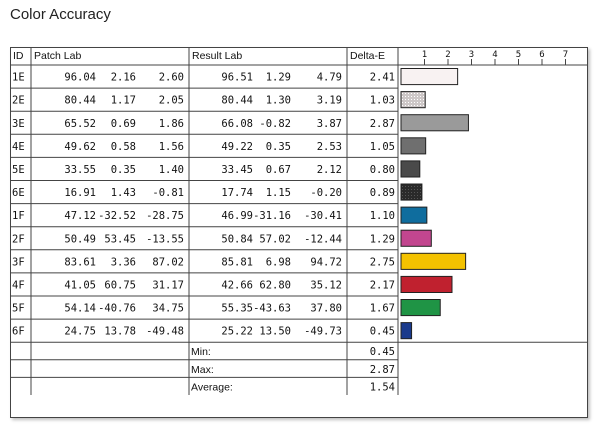 The height and width of the screenshot is (425, 600). What do you see at coordinates (57, 56) in the screenshot?
I see `header-patch-lab: Patch Lab` at bounding box center [57, 56].